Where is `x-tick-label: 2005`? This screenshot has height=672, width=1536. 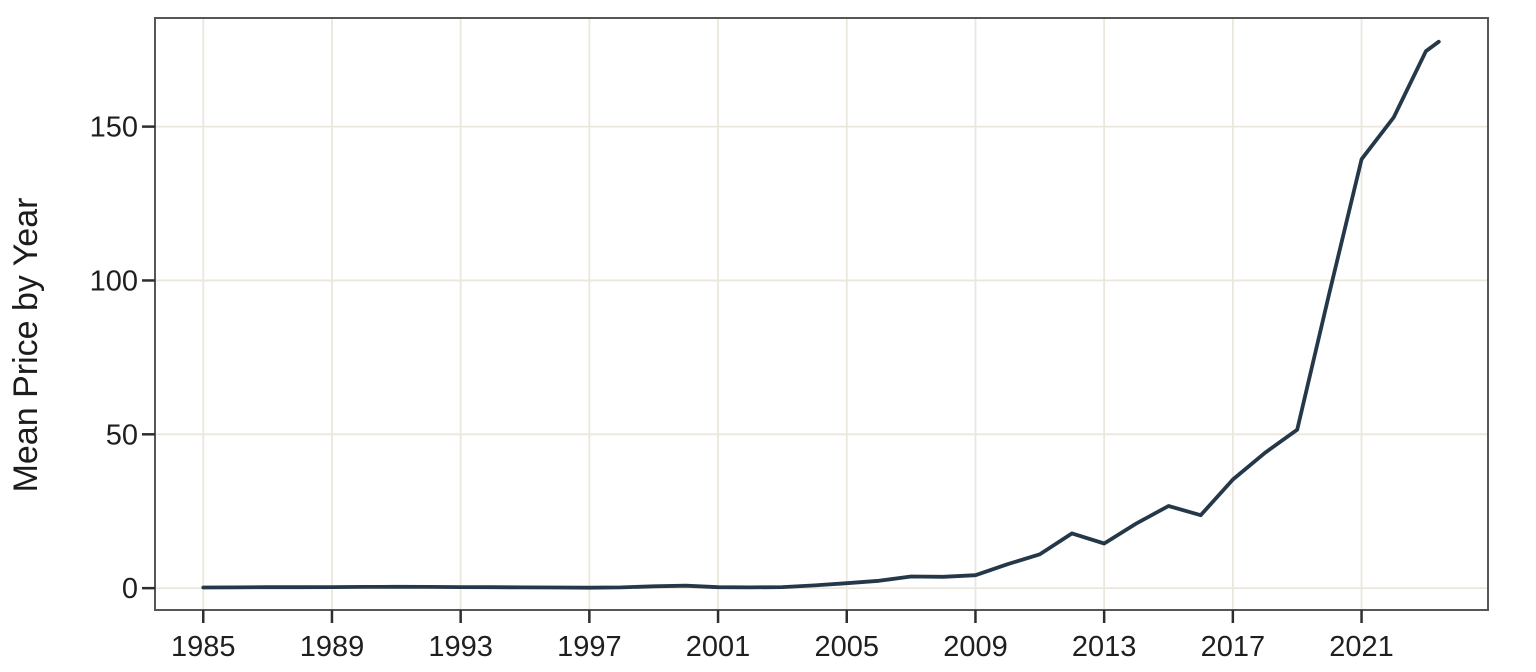
x-tick-label: 2005 is located at coordinates (846, 647).